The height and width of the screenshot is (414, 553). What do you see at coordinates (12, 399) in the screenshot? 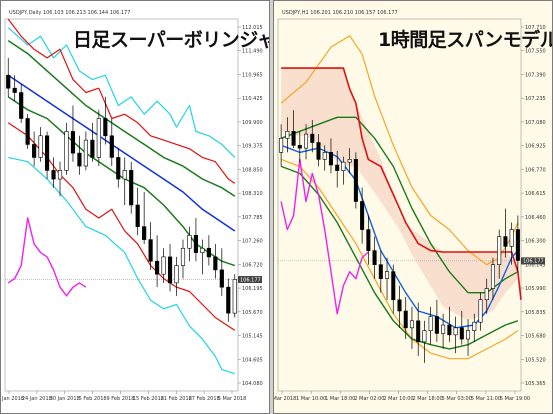
I see `daily-x-tick-label: 18 Jan 2018` at bounding box center [12, 399].